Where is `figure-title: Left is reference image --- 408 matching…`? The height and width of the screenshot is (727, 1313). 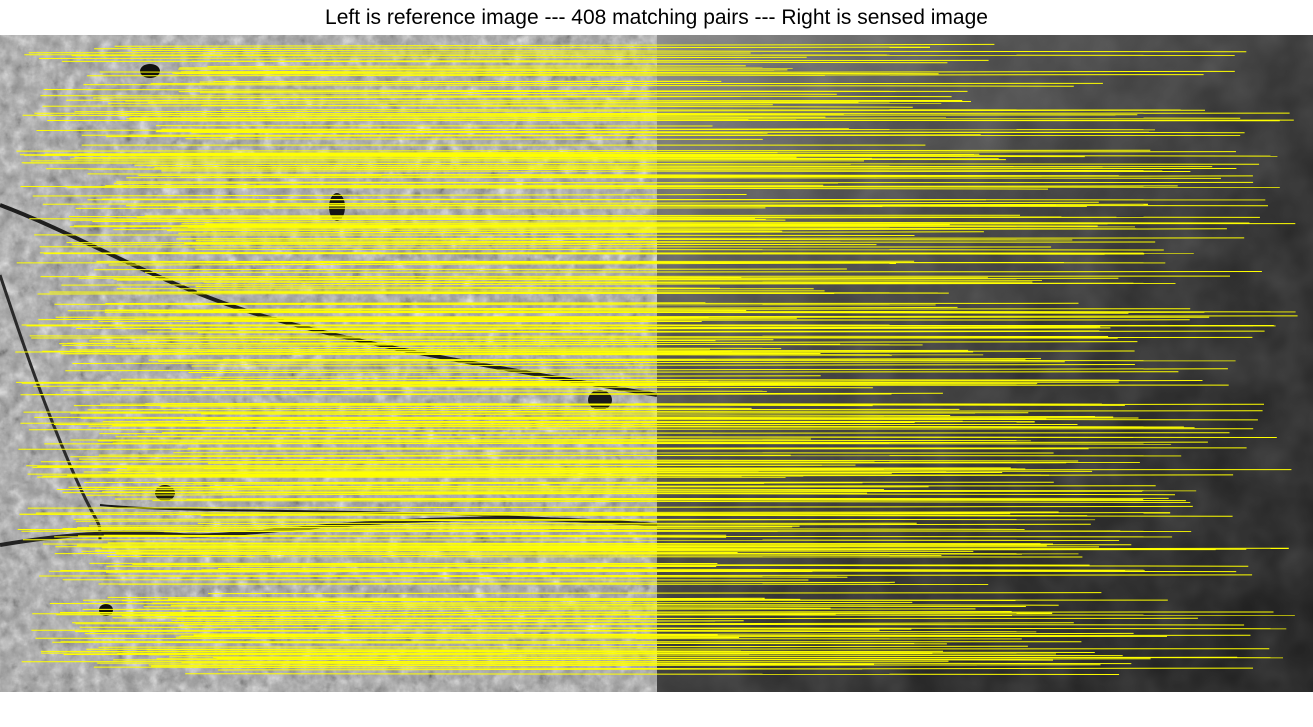
figure-title: Left is reference image --- 408 matching… is located at coordinates (656, 17).